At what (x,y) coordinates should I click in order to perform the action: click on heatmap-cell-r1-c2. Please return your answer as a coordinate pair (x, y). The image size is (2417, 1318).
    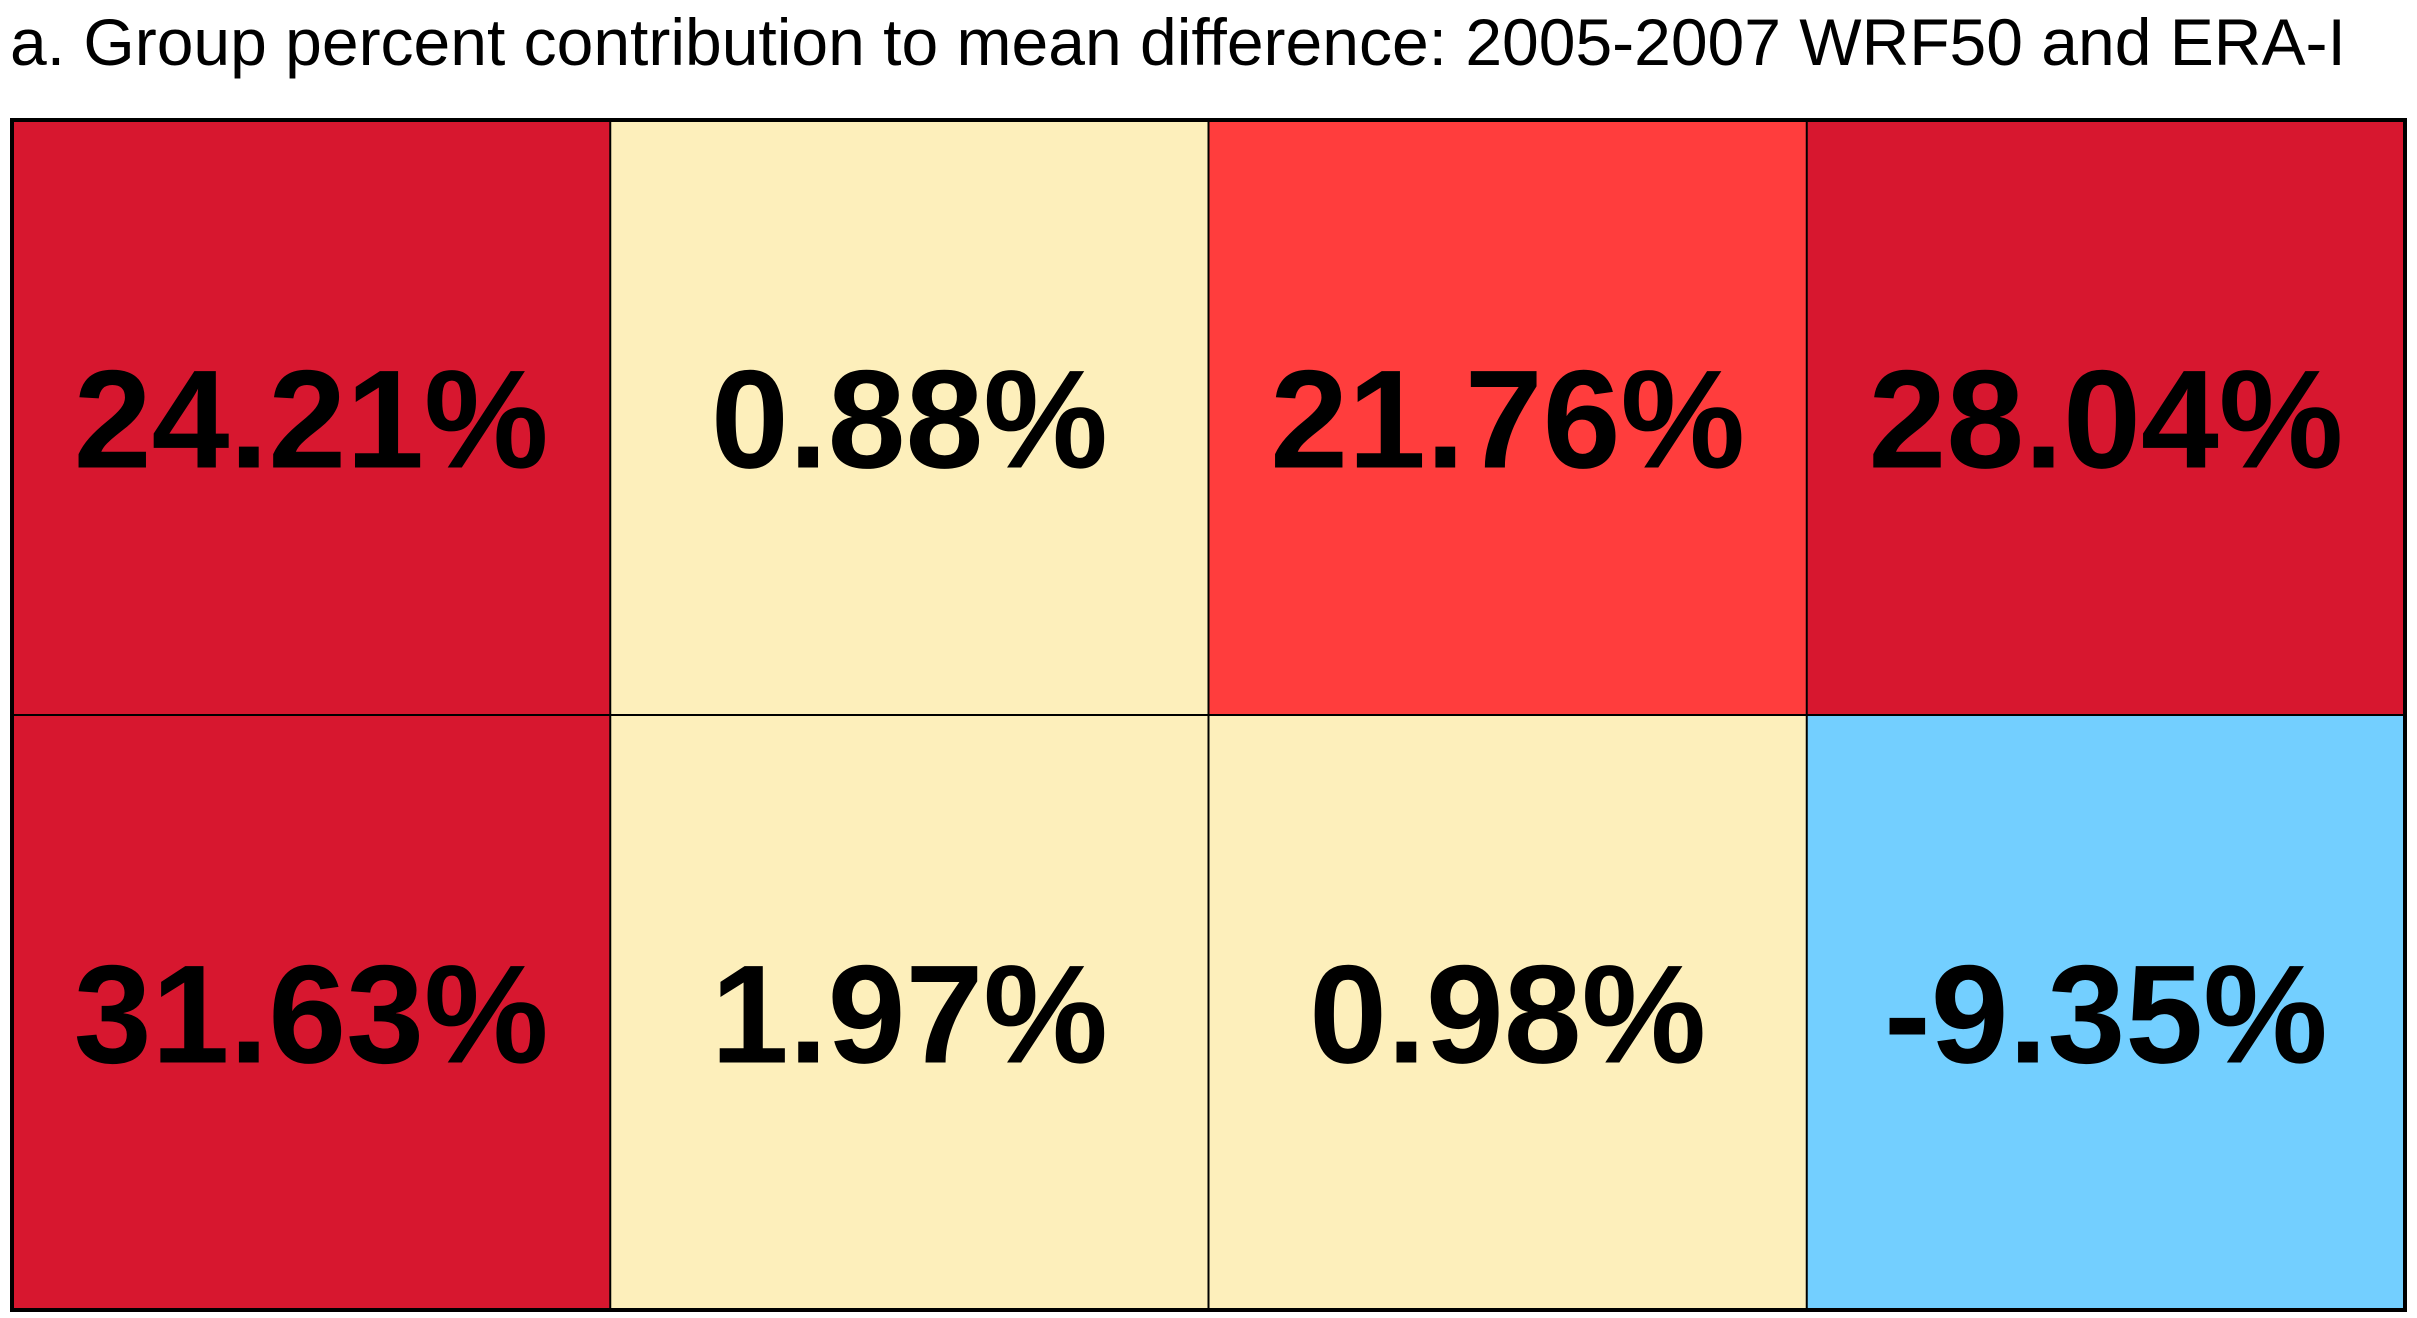
    Looking at the image, I should click on (909, 417).